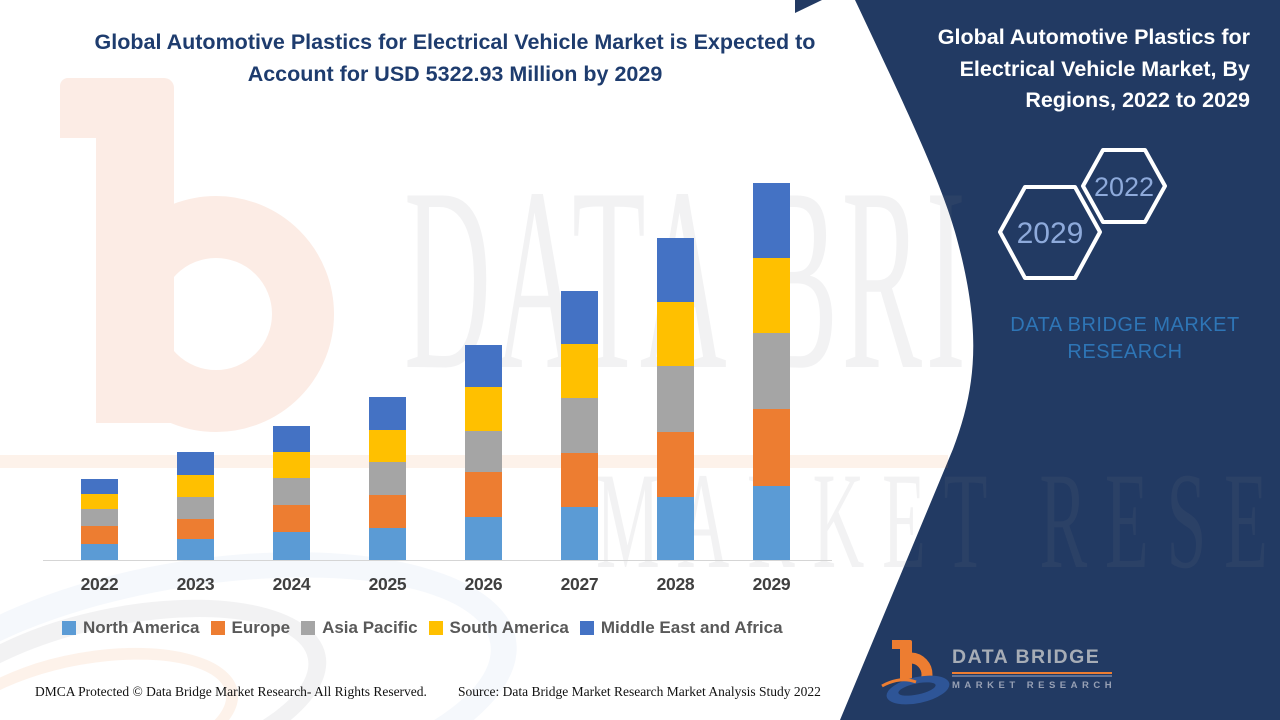 Image resolution: width=1280 pixels, height=720 pixels. I want to click on x-axis-label: 2025, so click(387, 584).